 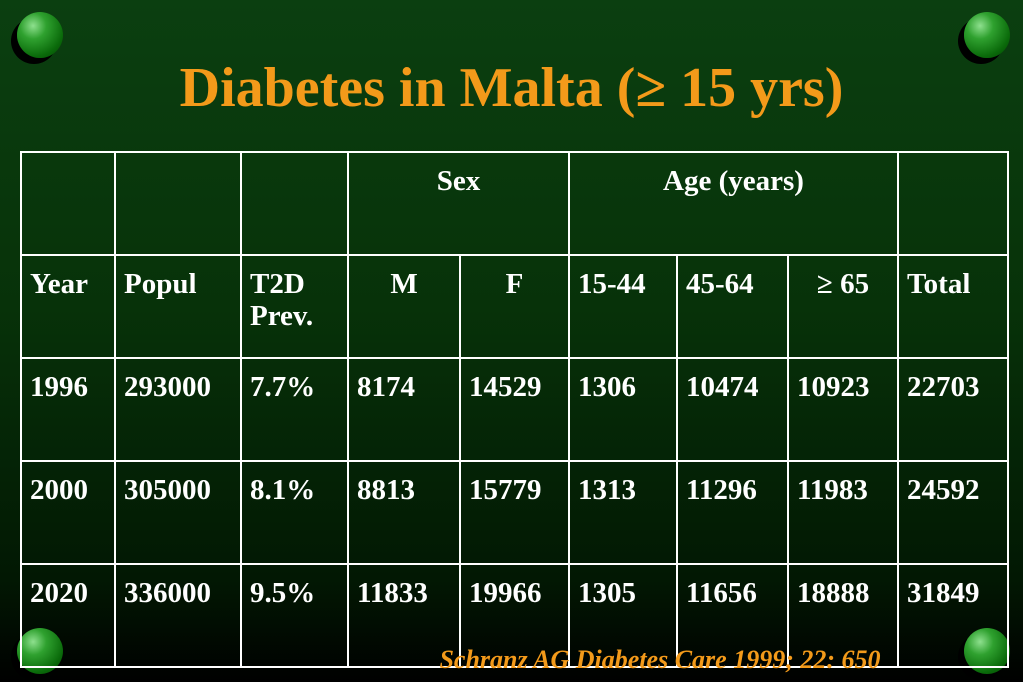 What do you see at coordinates (294, 512) in the screenshot?
I see `cell-t2d-prev: 8.1%` at bounding box center [294, 512].